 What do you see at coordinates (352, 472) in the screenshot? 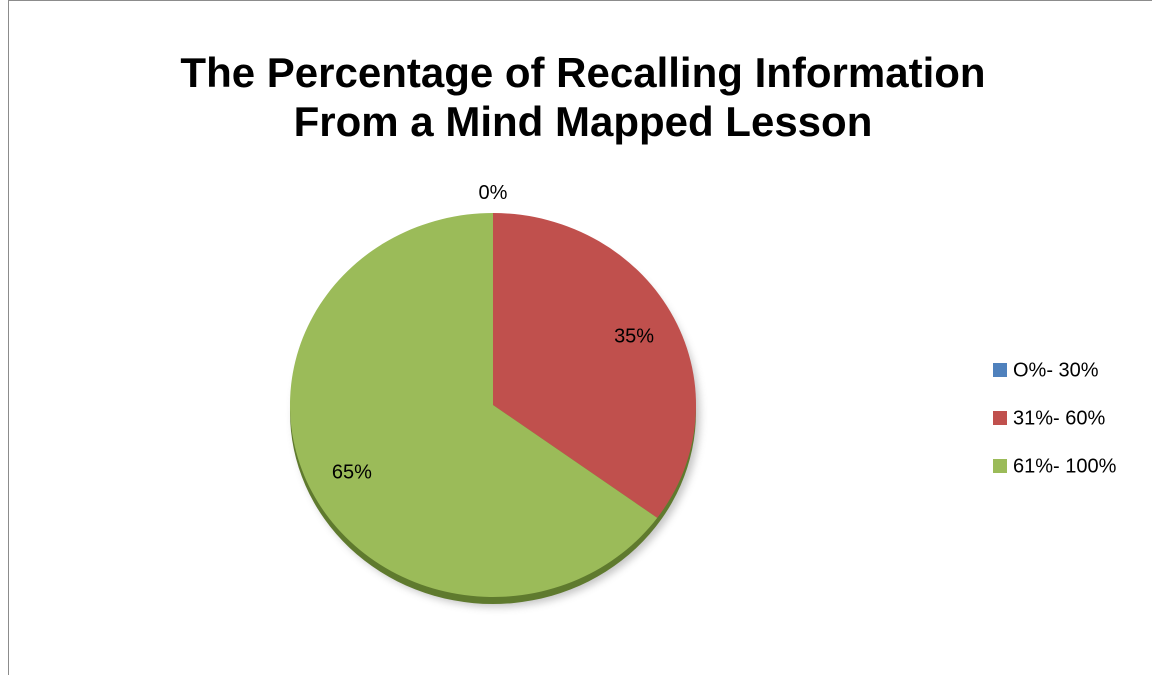
I see `data-label: 65%` at bounding box center [352, 472].